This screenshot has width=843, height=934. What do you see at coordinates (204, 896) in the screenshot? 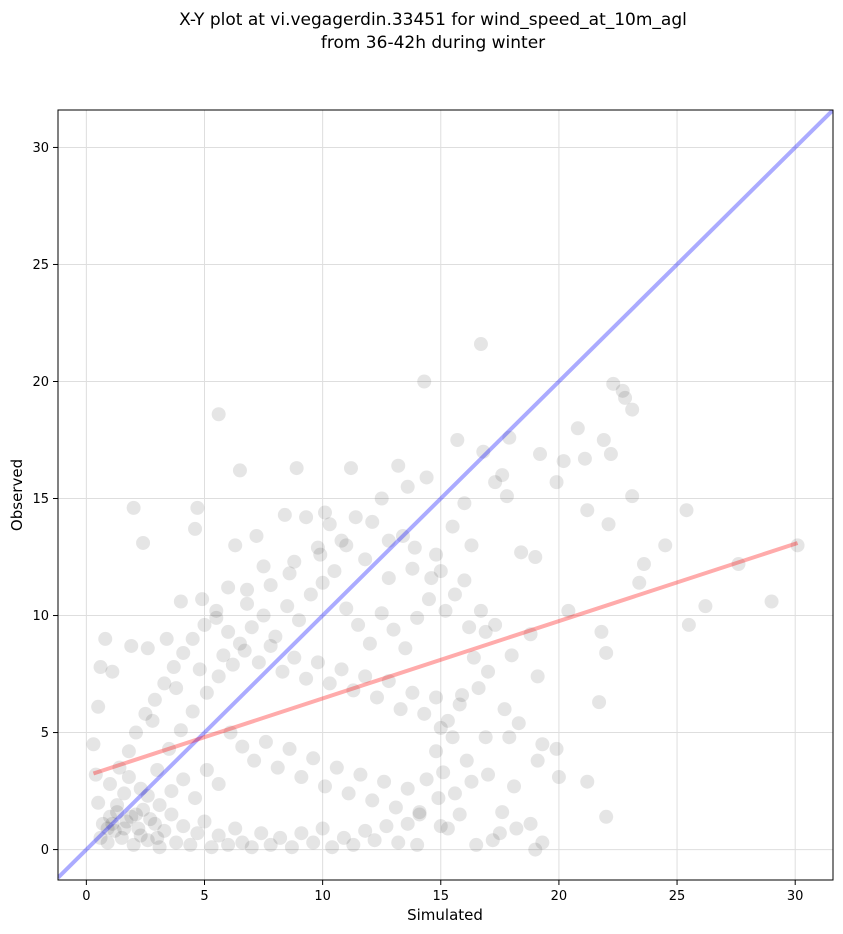
I see `x-tick-label: 5` at bounding box center [204, 896].